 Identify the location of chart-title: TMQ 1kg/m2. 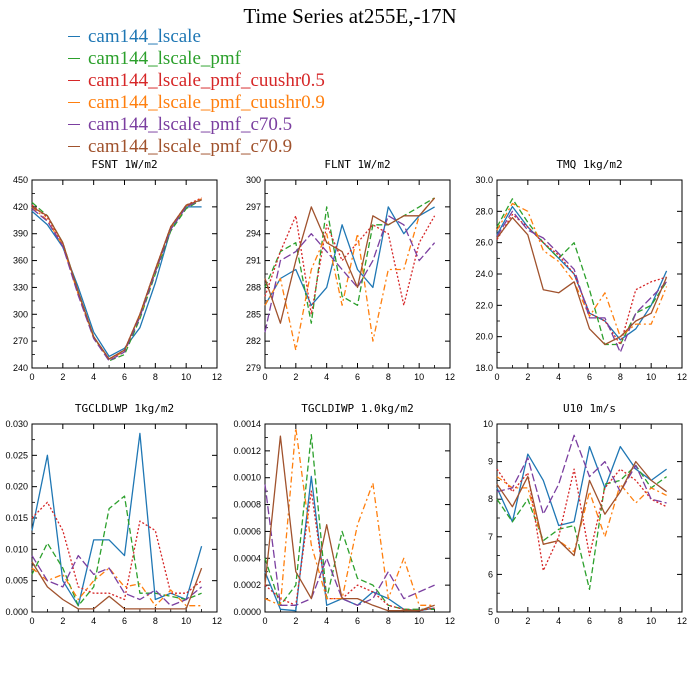
(589, 164).